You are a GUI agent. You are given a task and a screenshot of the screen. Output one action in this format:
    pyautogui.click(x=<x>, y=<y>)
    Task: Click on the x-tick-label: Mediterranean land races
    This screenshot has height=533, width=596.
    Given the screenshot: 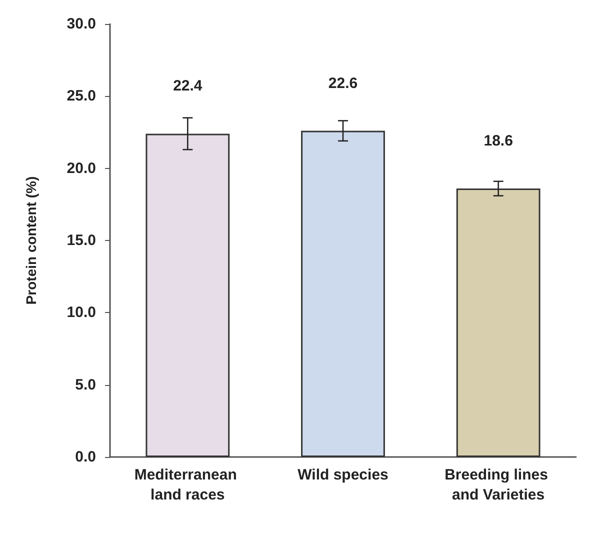 What is the action you would take?
    pyautogui.click(x=188, y=485)
    